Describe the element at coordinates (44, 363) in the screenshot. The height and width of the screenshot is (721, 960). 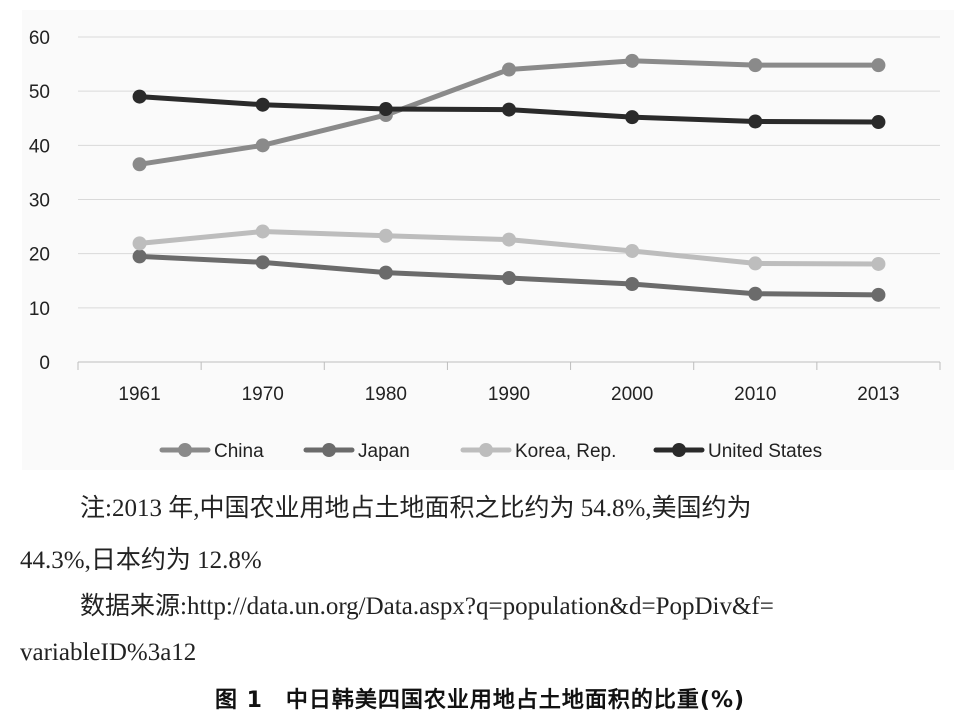
I see `y-tick-label: 0` at that location.